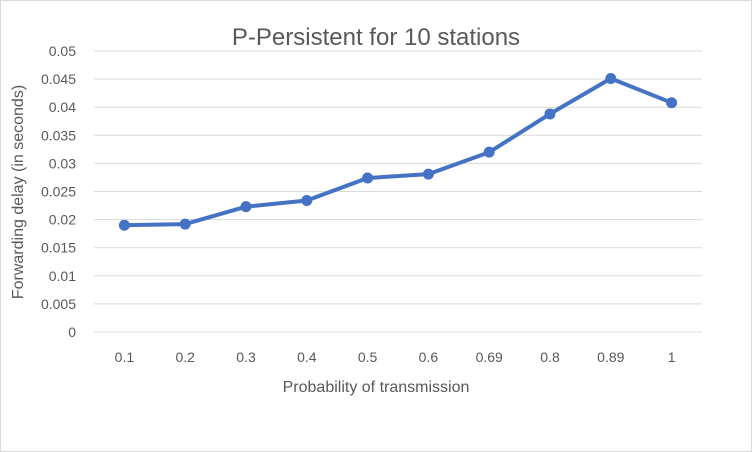  What do you see at coordinates (376, 387) in the screenshot?
I see `x-axis-title: Probability of transmission` at bounding box center [376, 387].